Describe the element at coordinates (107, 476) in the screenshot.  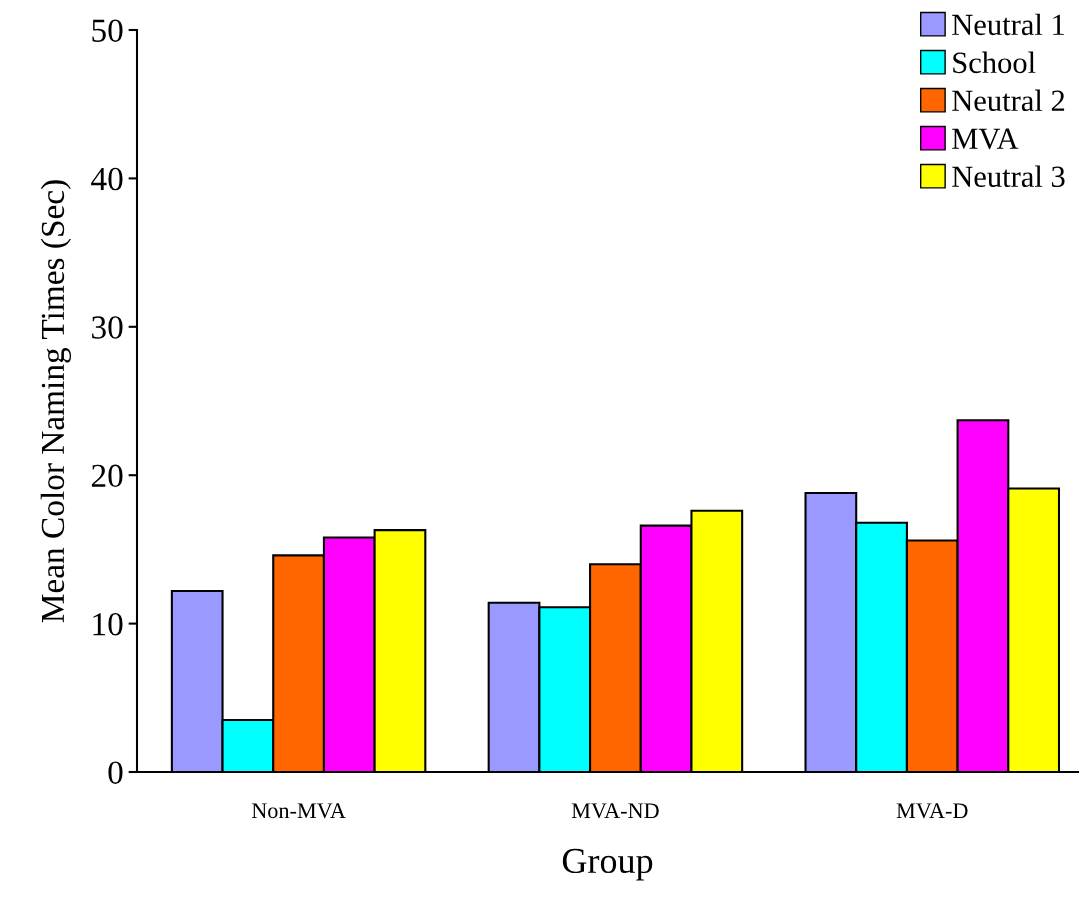
I see `y-tick-label: 20` at that location.